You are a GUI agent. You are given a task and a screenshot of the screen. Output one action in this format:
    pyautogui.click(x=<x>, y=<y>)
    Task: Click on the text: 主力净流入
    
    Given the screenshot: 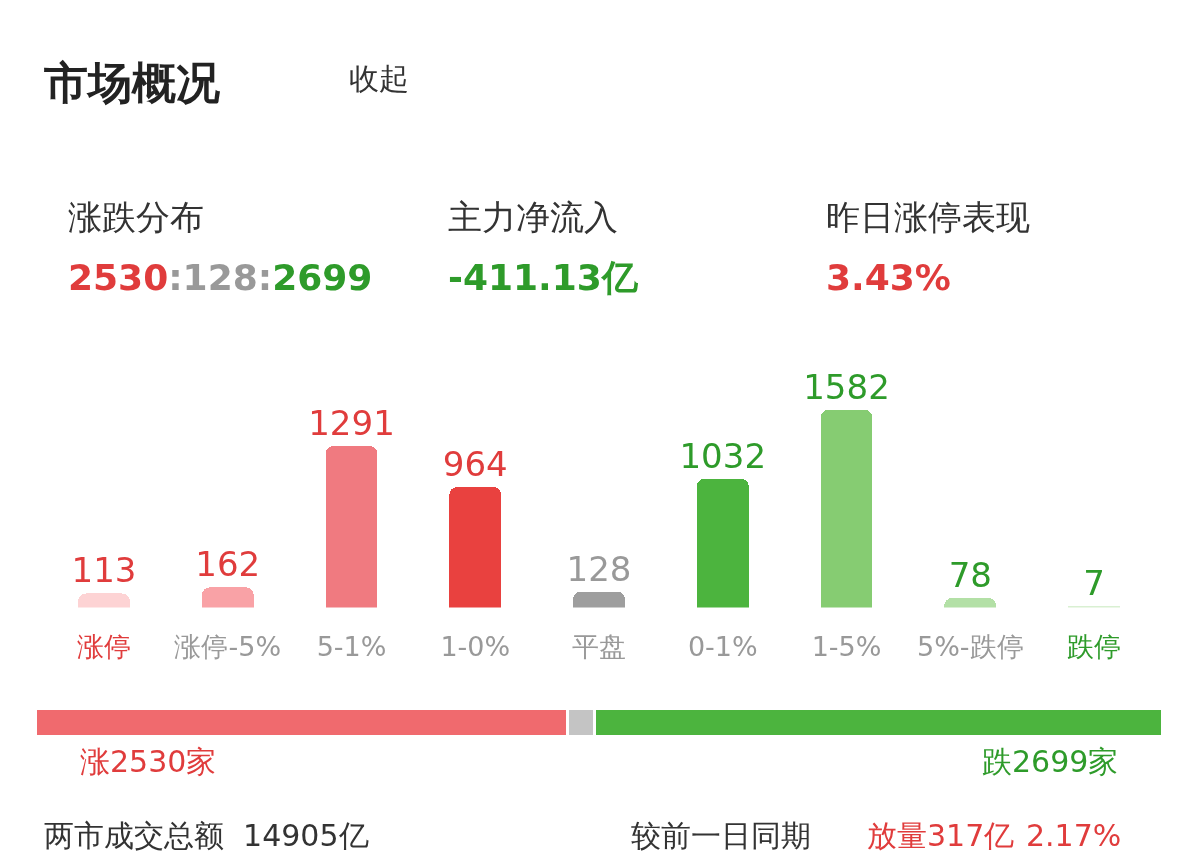 What is the action you would take?
    pyautogui.click(x=533, y=217)
    